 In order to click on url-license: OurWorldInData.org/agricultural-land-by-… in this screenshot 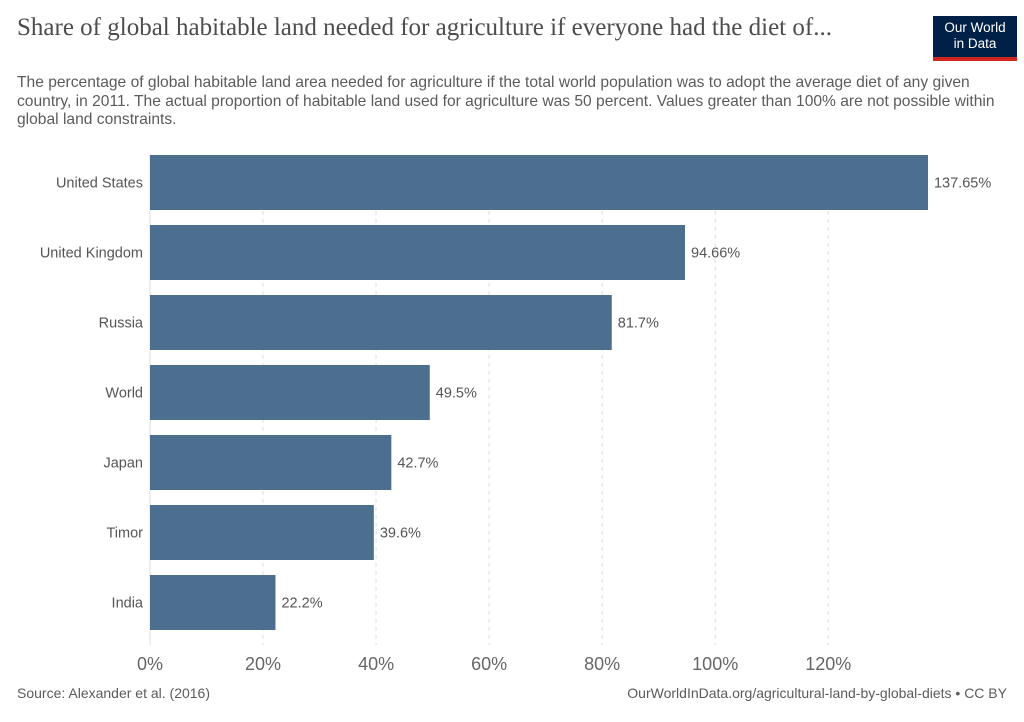, I will do `click(817, 693)`.